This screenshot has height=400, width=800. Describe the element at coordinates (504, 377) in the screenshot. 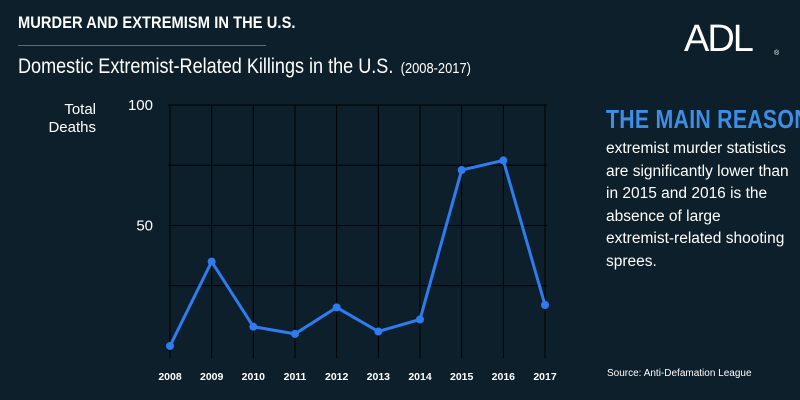

I see `x-tick-label: 2016` at that location.